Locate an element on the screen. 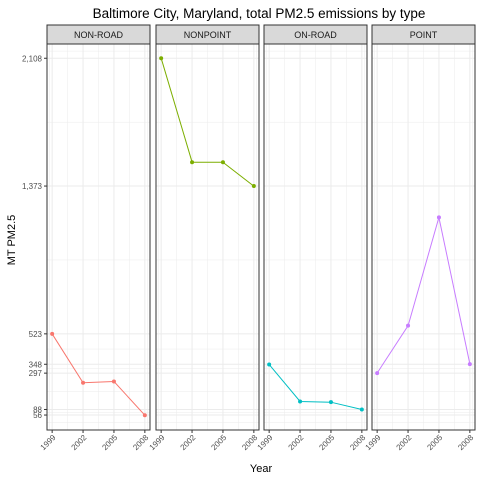 The image size is (480, 480). y-tick-label: 88 is located at coordinates (37, 409).